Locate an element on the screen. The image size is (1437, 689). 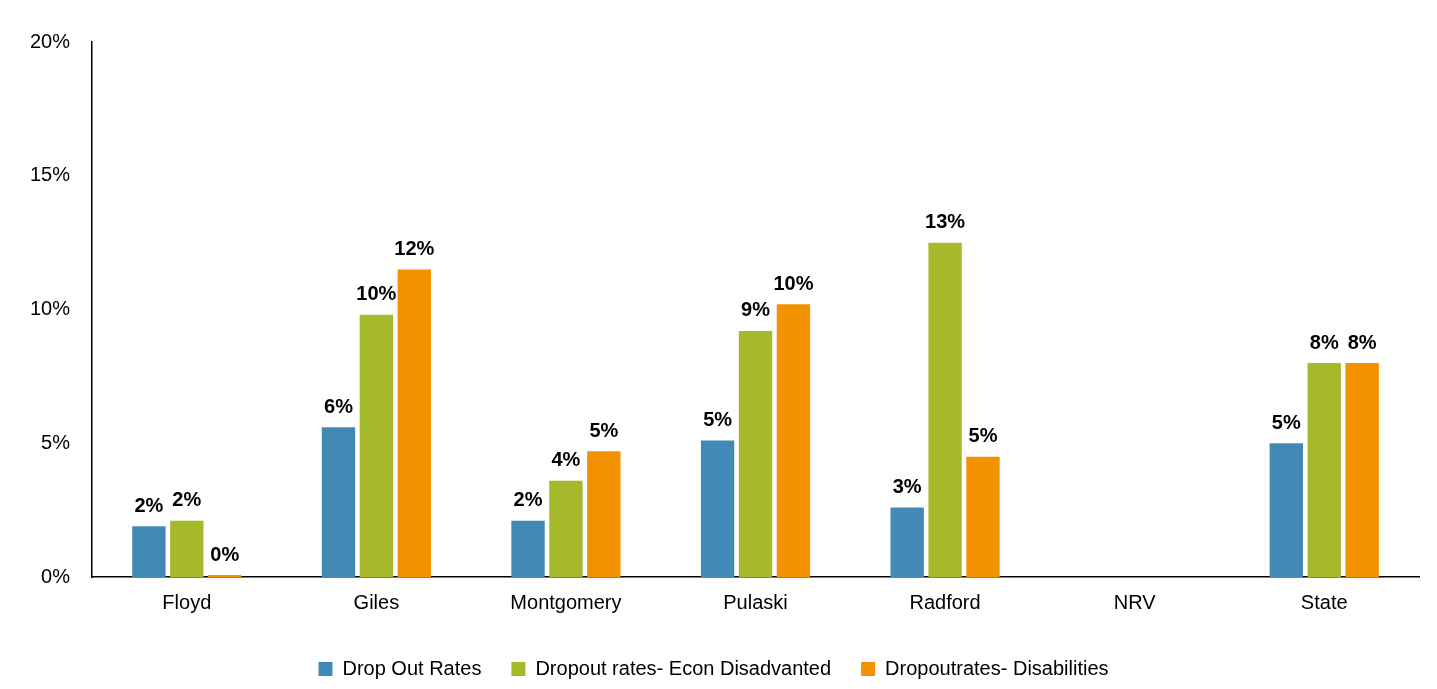
data-label: 12% is located at coordinates (414, 247).